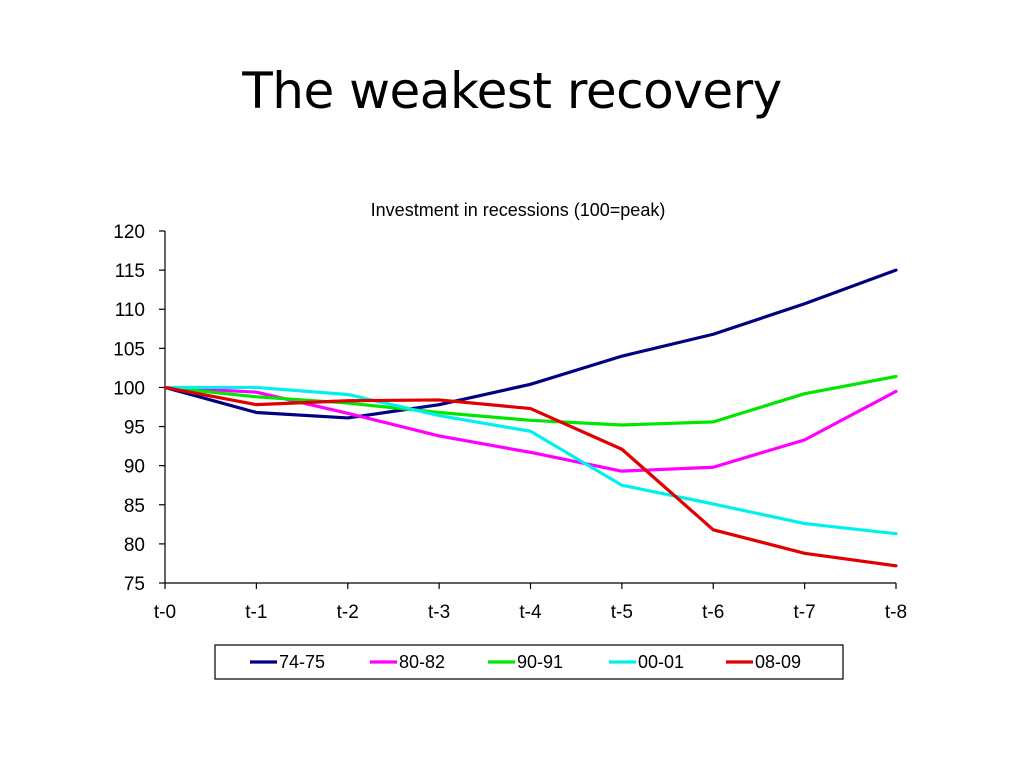 The height and width of the screenshot is (768, 1024). What do you see at coordinates (348, 612) in the screenshot?
I see `x-tick-label: t-2` at bounding box center [348, 612].